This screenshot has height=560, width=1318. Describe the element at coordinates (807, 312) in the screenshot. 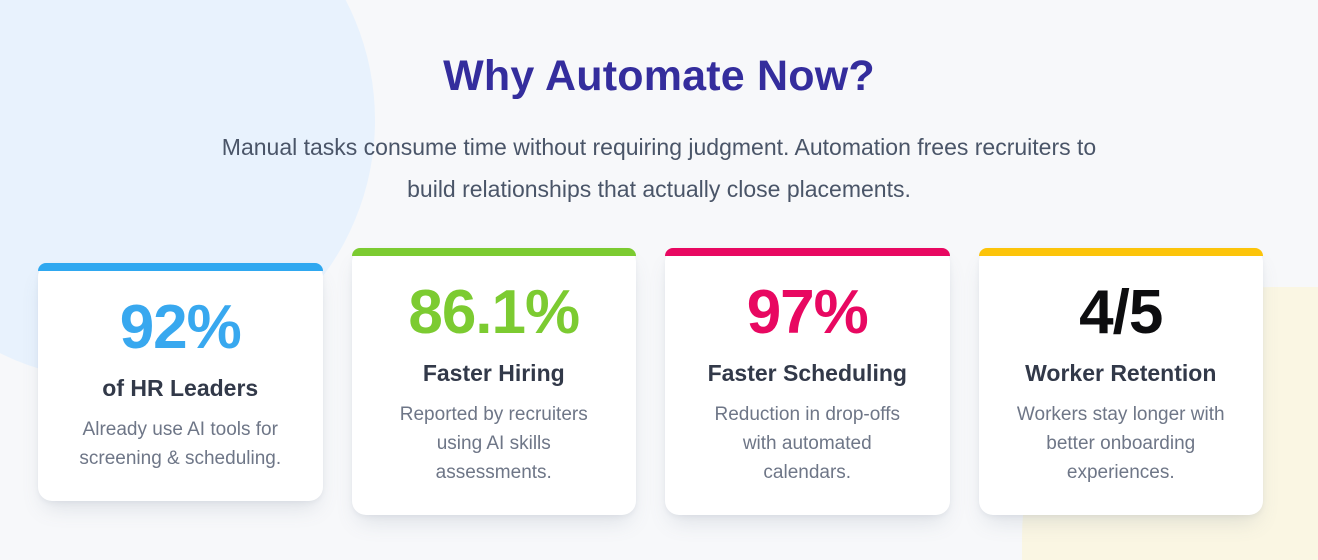

I see `stat-value: 97%` at that location.